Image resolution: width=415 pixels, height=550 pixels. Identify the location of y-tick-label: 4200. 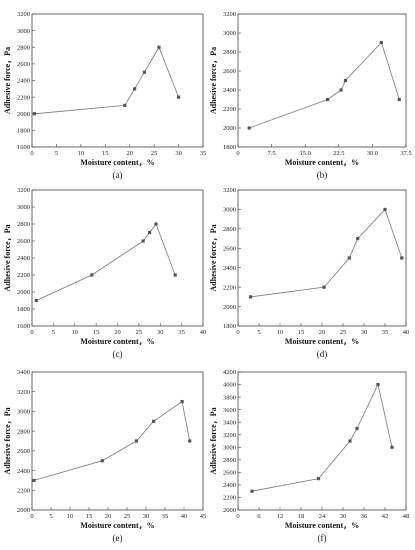
(229, 372).